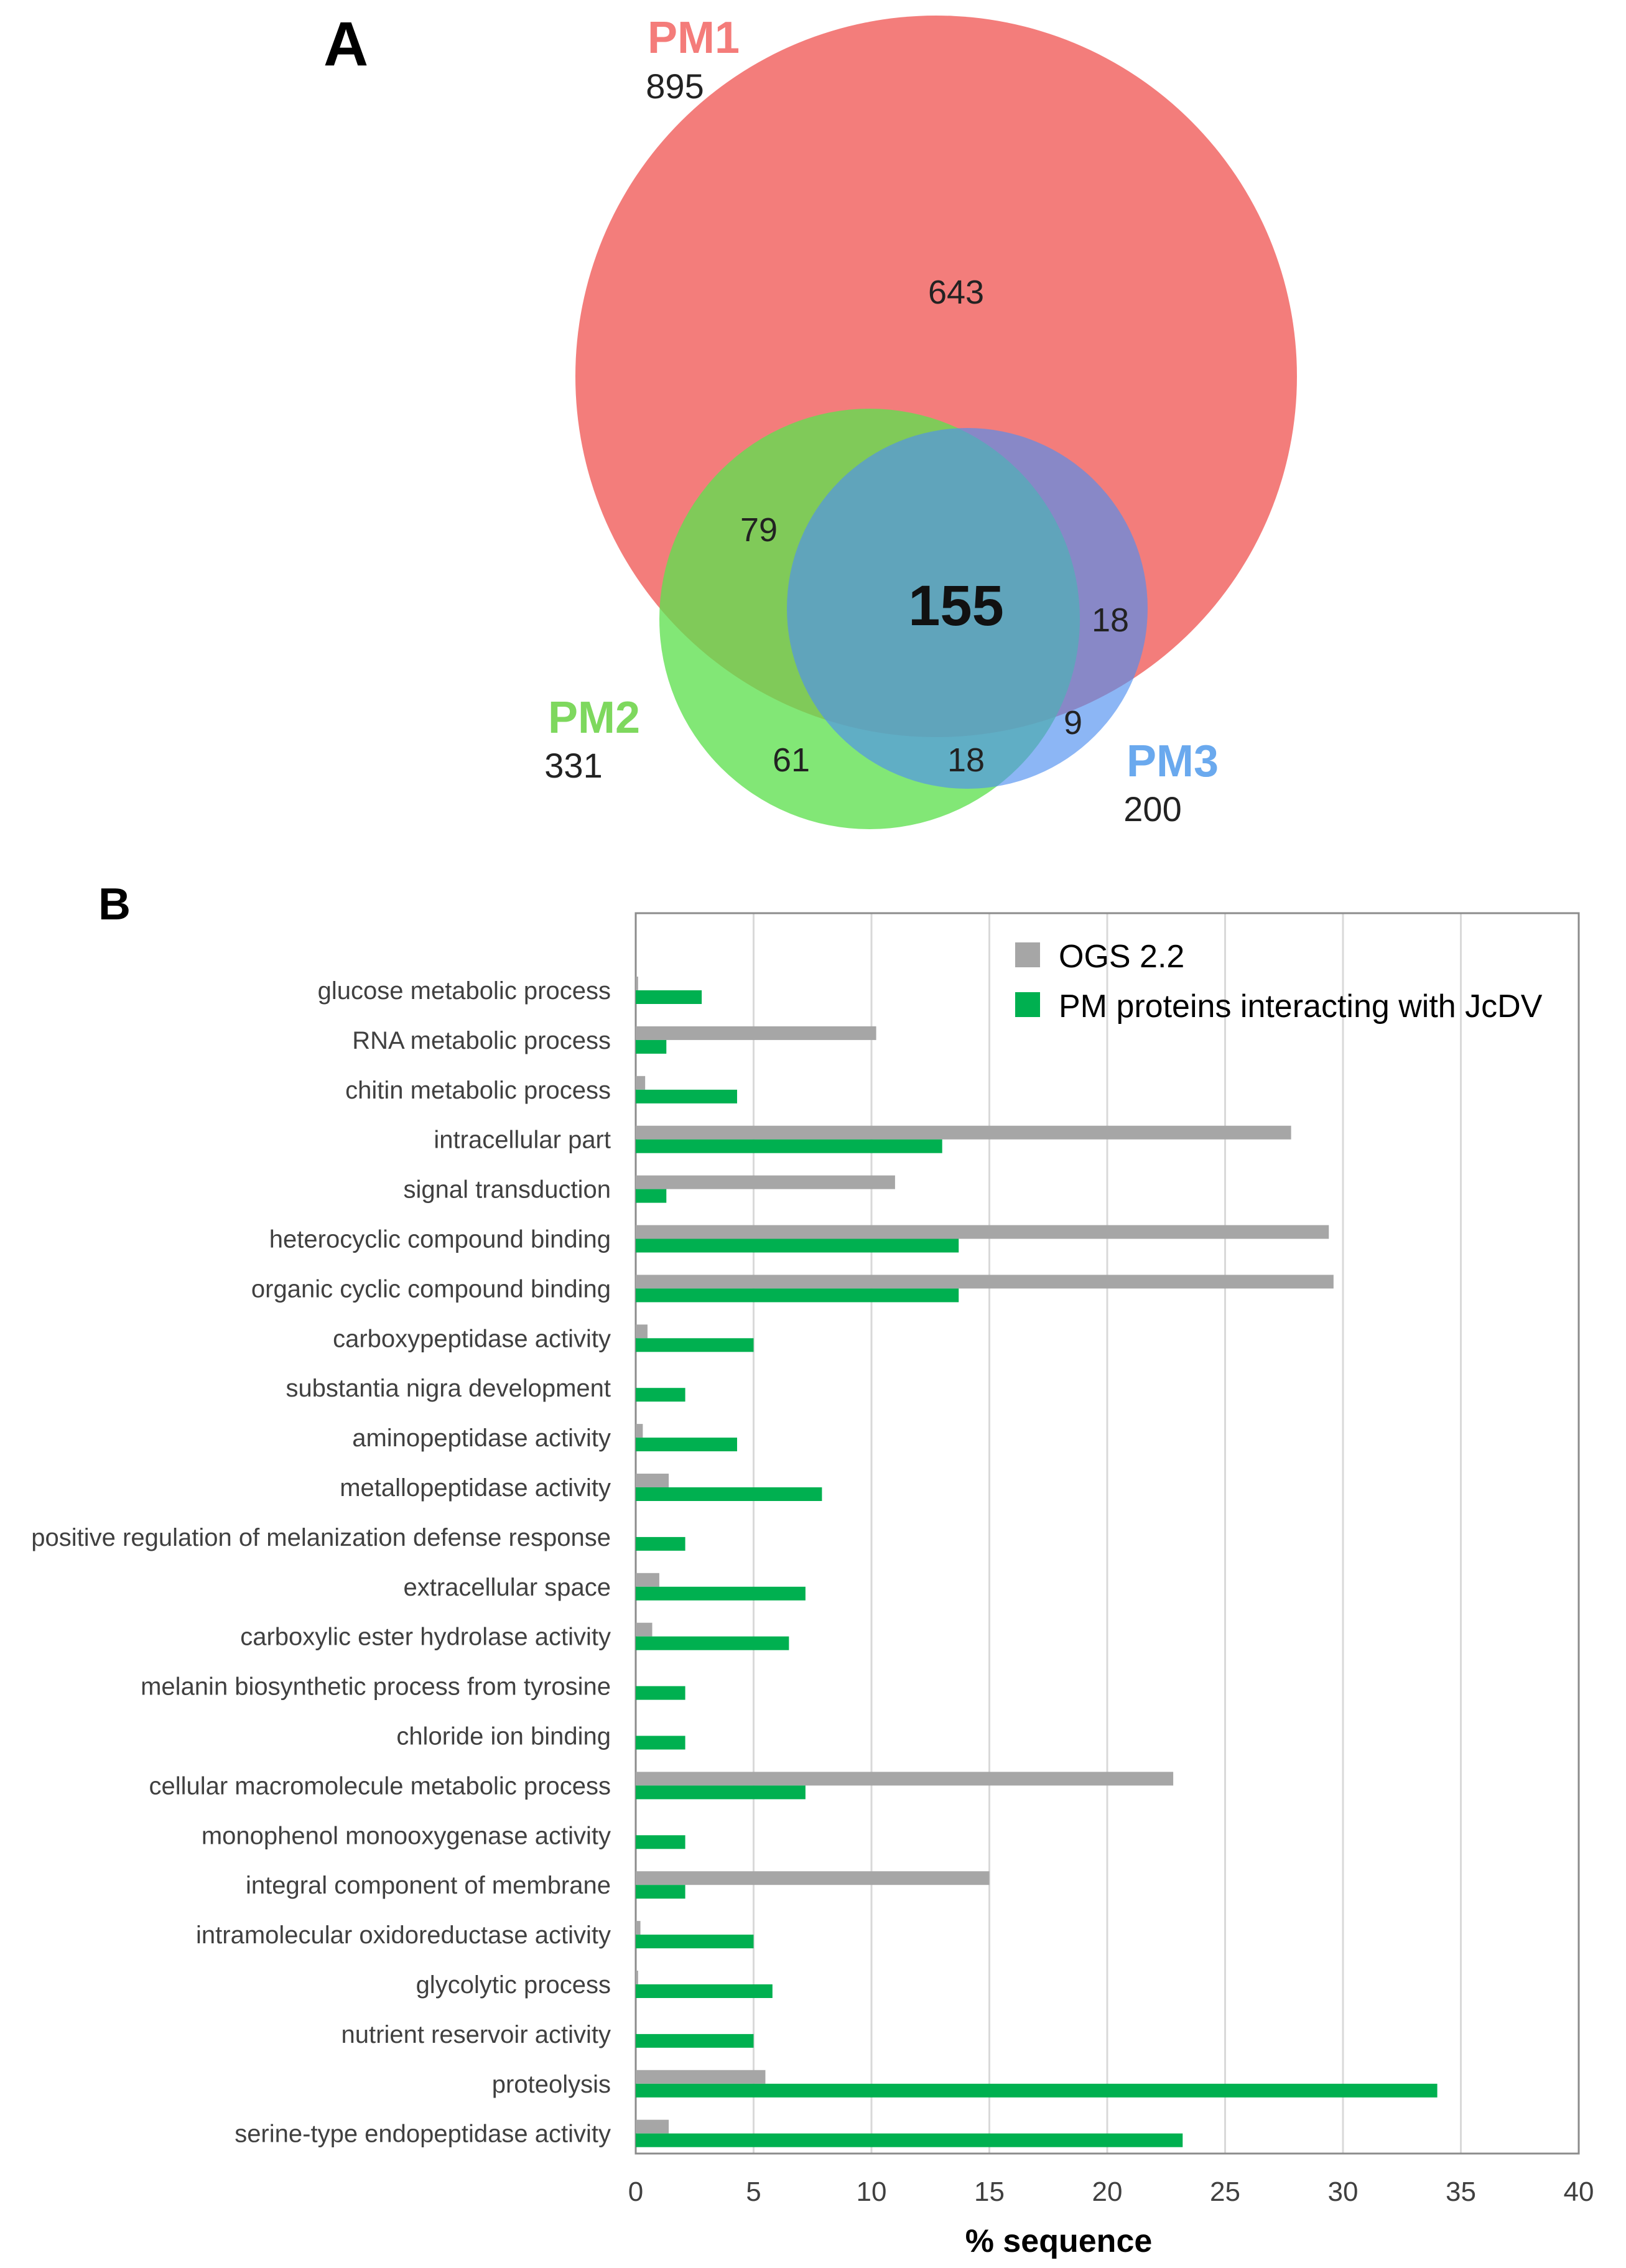 The width and height of the screenshot is (1626, 2268). I want to click on venn-region-all-three: 155, so click(956, 606).